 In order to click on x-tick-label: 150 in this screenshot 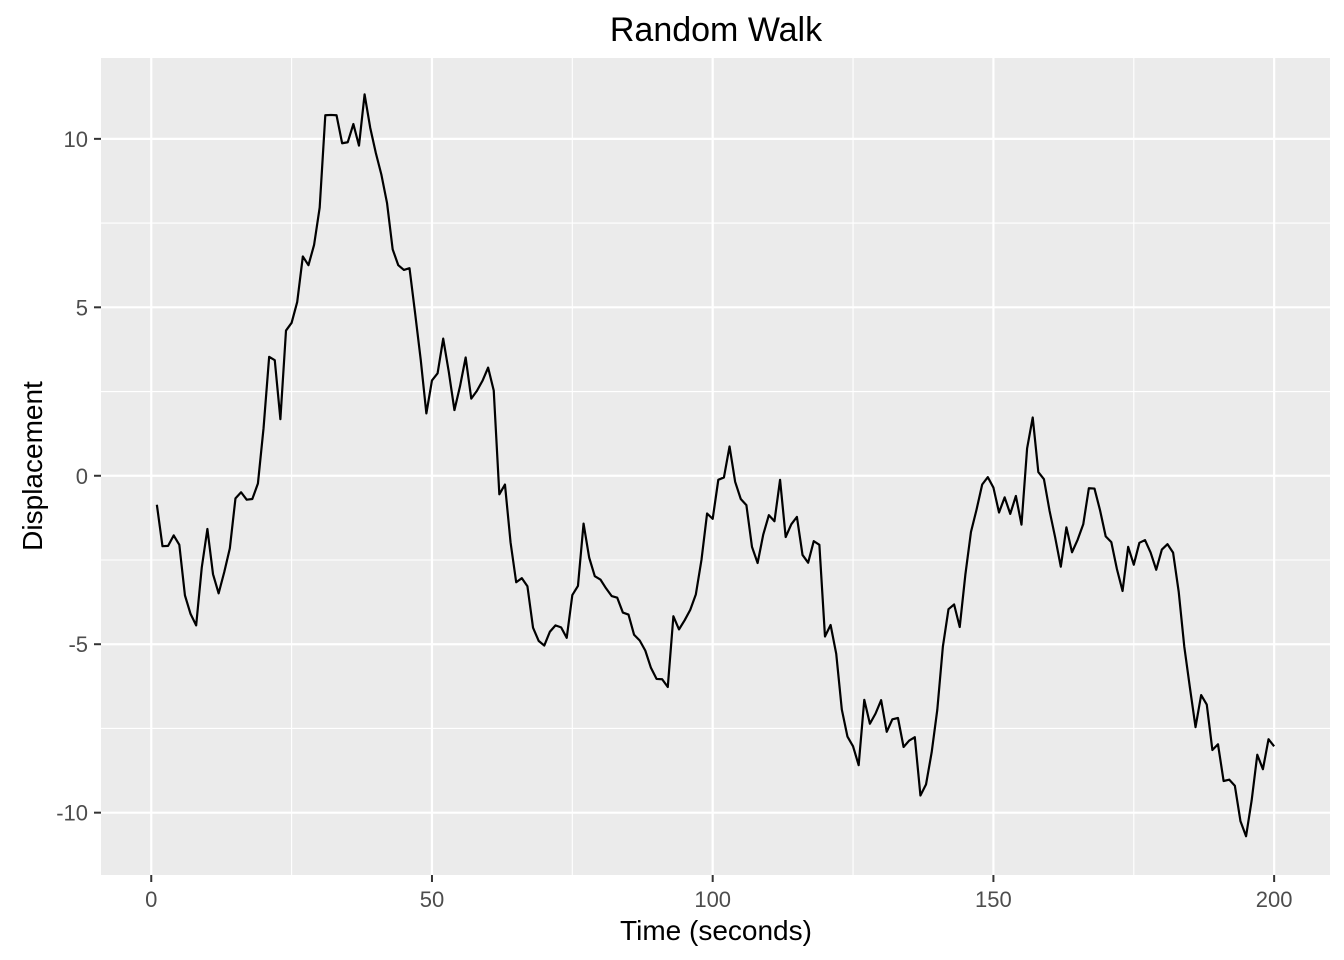, I will do `click(993, 899)`.